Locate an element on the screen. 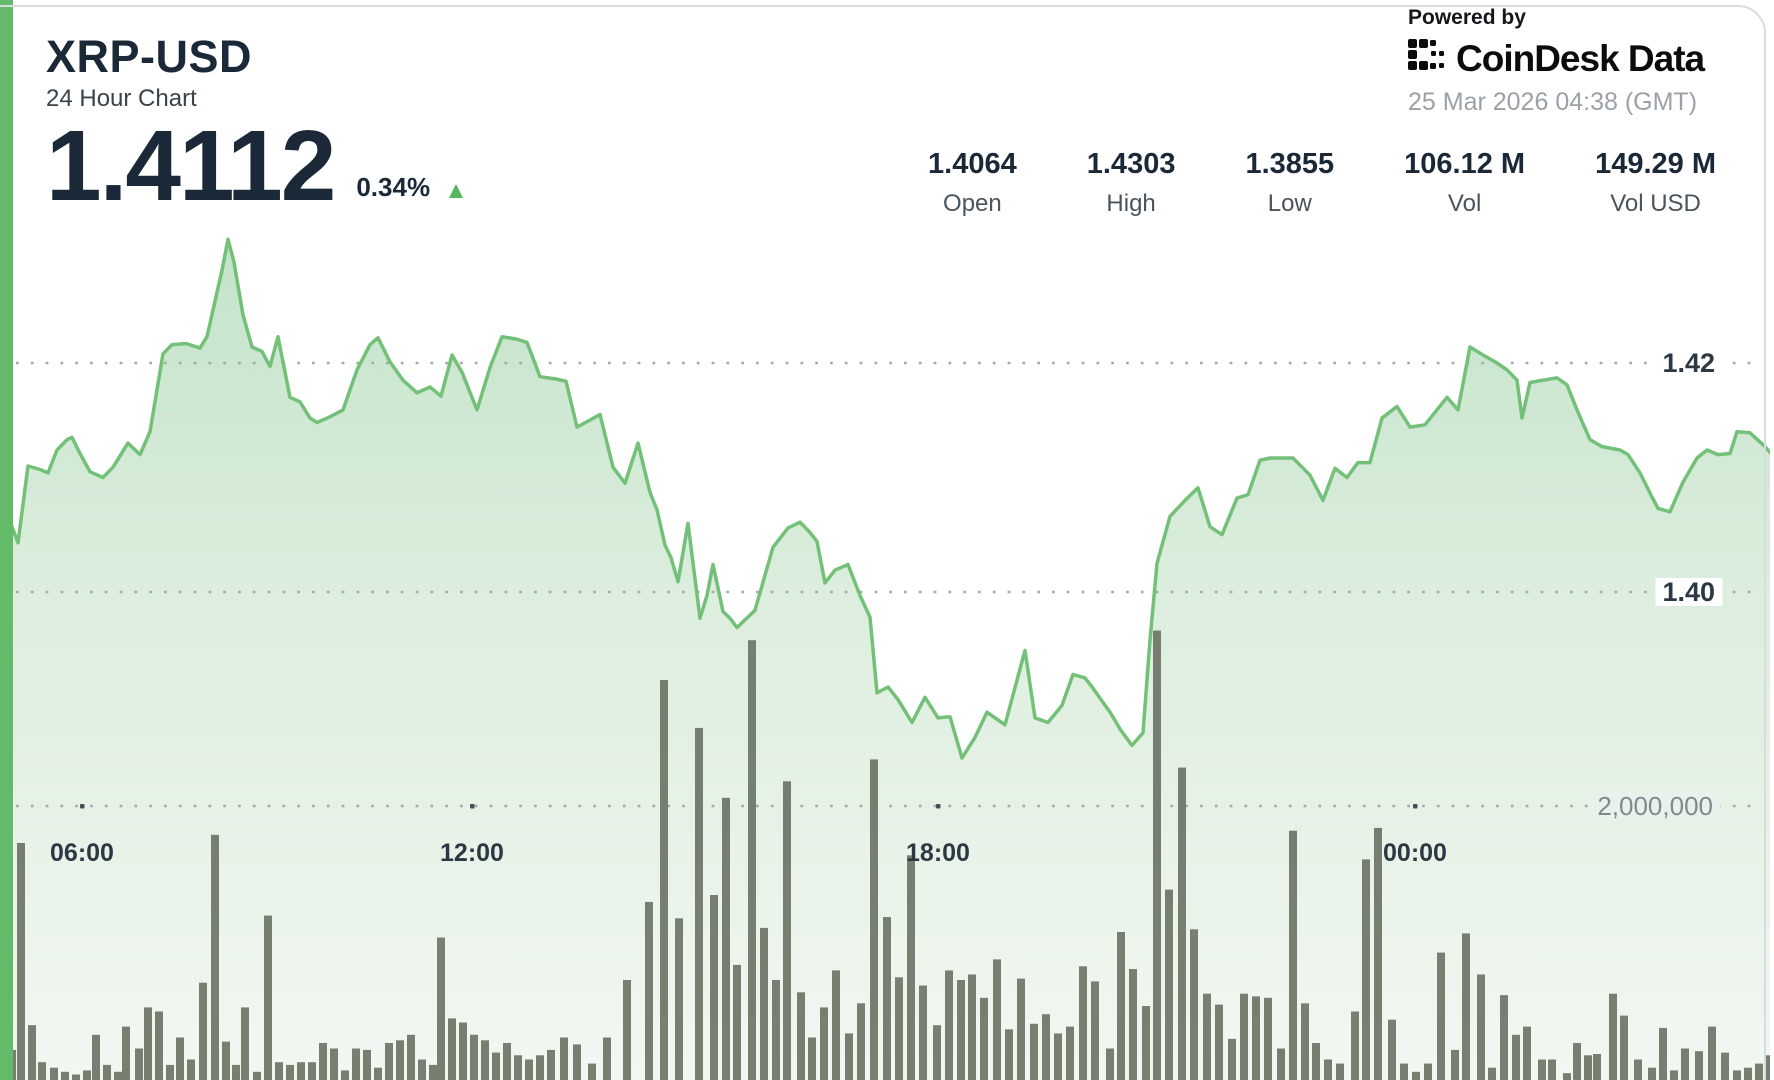 The height and width of the screenshot is (1080, 1774). high-value: 1.4303 is located at coordinates (1131, 164).